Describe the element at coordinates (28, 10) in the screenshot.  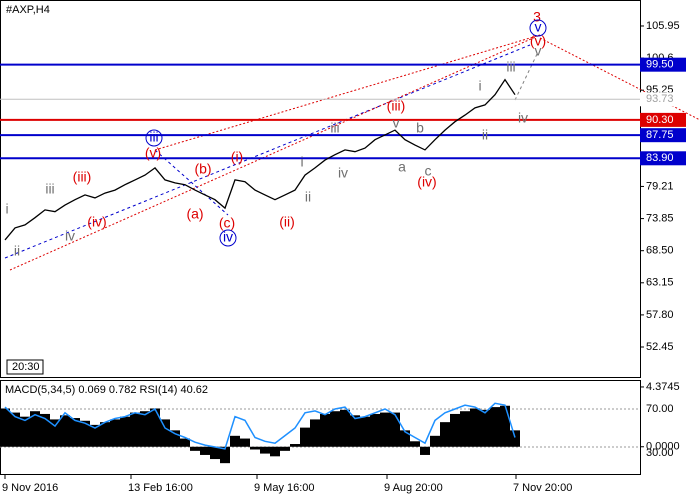
I see `chart-title: #AXP,H4` at that location.